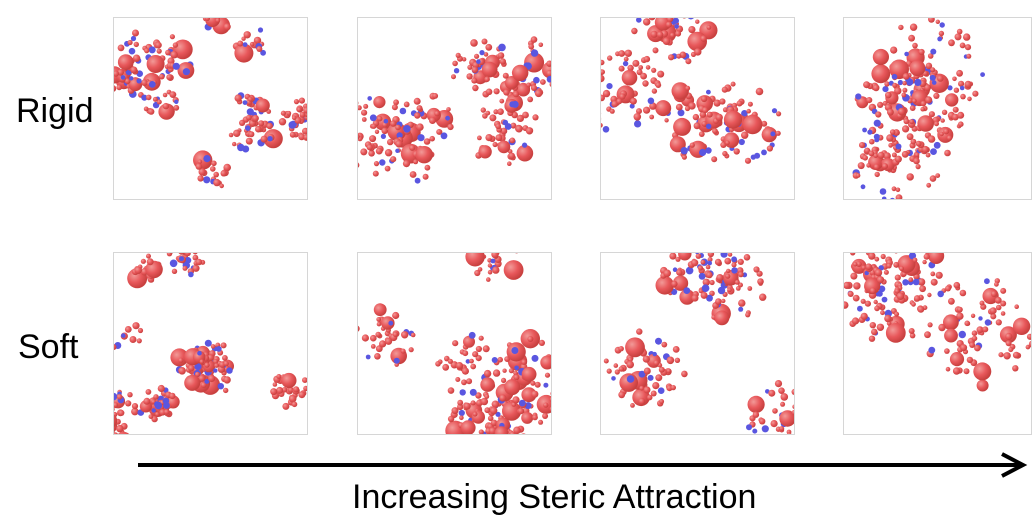 The image size is (1032, 518). Describe the element at coordinates (48, 347) in the screenshot. I see `row-label-soft: Soft` at that location.